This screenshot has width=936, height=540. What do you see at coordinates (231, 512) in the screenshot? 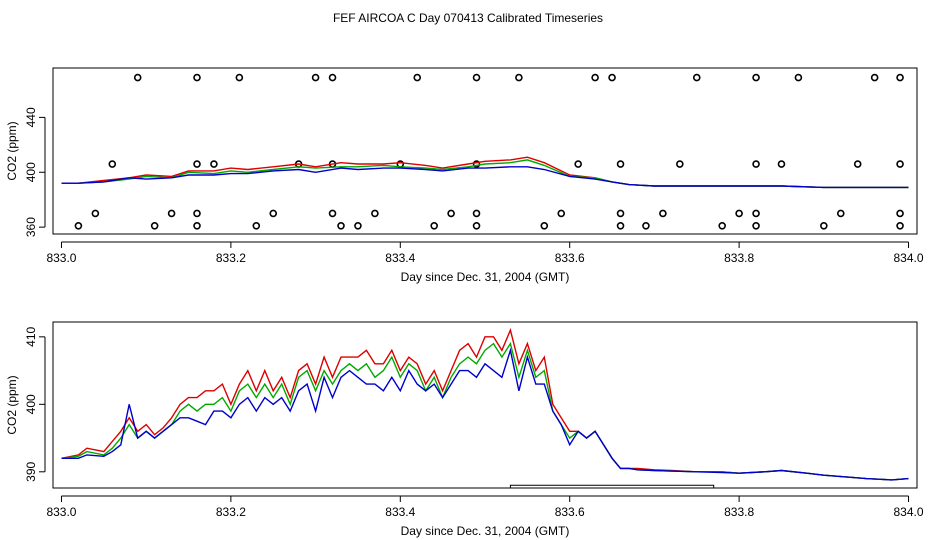
I see `bottom-x-tick-label: 833.2` at bounding box center [231, 512].